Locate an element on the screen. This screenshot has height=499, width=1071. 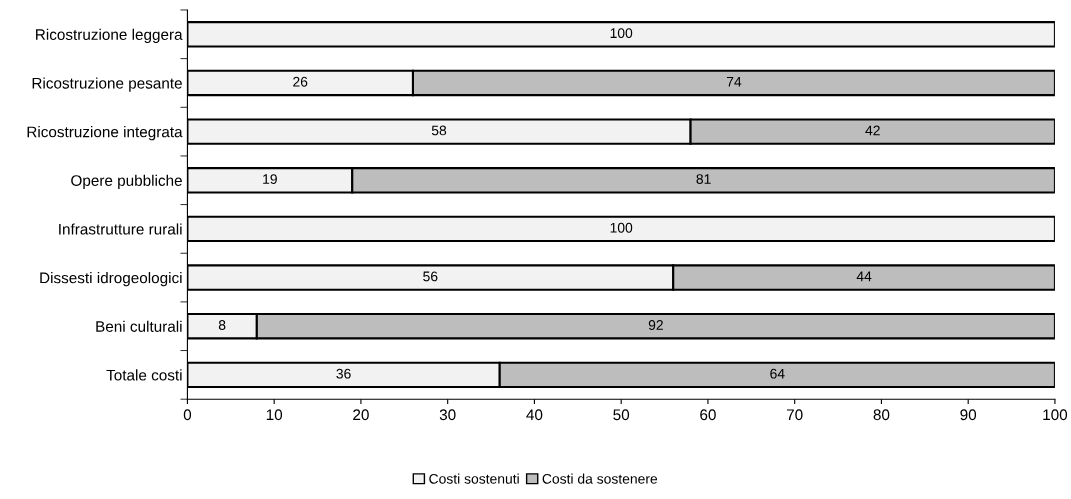
x-tick-label: 90 is located at coordinates (968, 415).